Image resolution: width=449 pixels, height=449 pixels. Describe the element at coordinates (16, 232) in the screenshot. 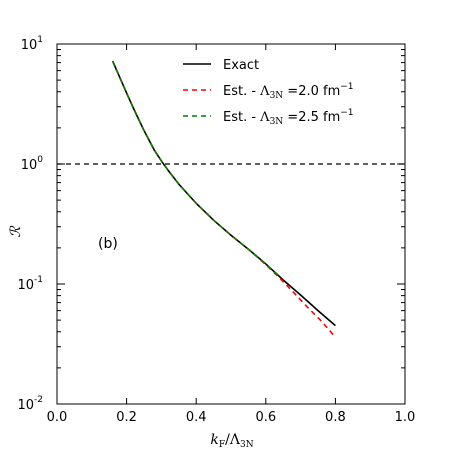

I see `y-axis-label: ℛ` at that location.